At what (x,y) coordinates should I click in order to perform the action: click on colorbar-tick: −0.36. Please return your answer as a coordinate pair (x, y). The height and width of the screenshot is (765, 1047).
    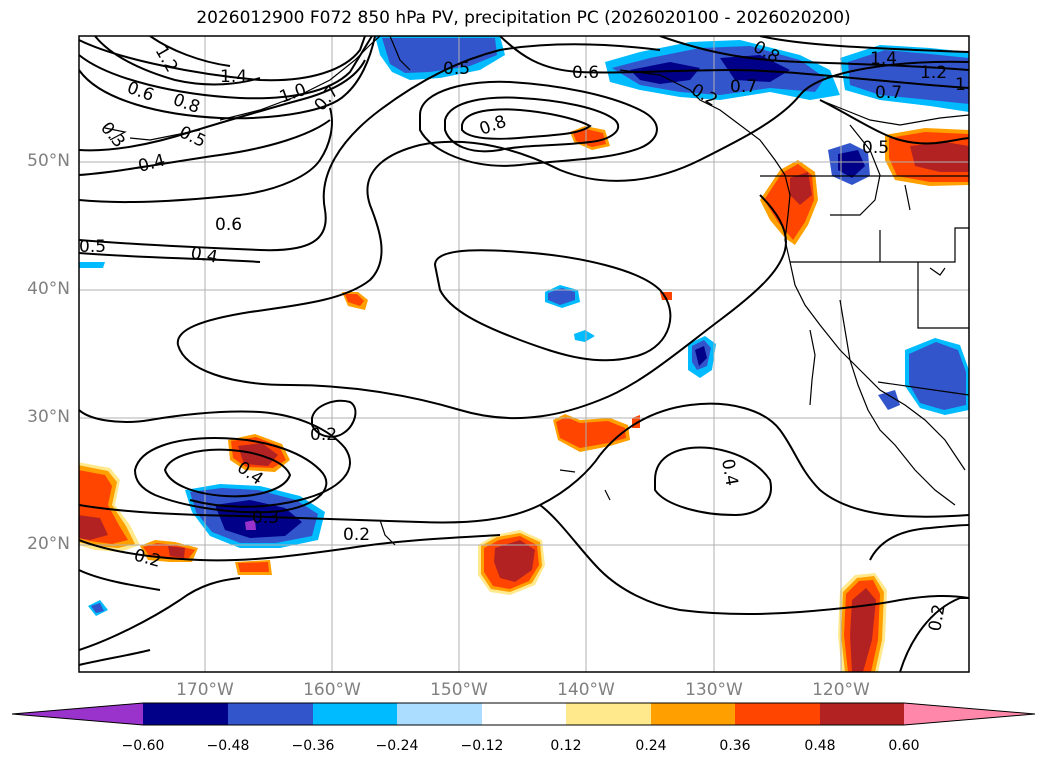
    Looking at the image, I should click on (313, 746).